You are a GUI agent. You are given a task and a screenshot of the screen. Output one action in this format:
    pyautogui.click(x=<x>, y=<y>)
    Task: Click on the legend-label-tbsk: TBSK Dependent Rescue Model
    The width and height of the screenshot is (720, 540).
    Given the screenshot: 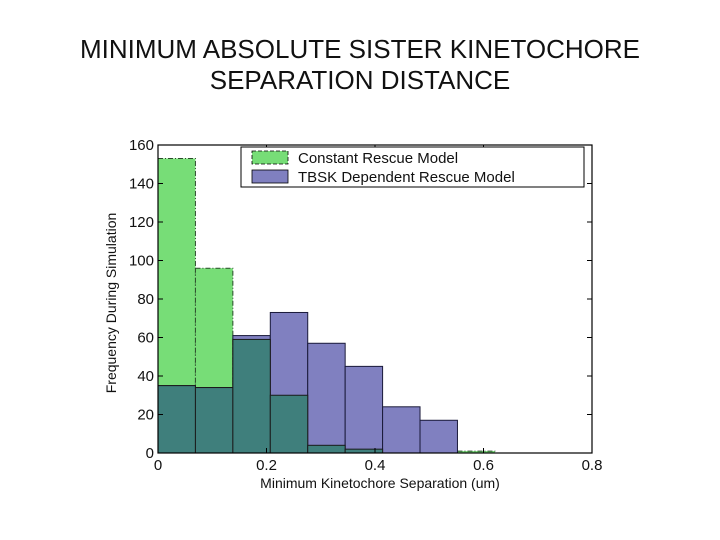 What is the action you would take?
    pyautogui.click(x=406, y=177)
    